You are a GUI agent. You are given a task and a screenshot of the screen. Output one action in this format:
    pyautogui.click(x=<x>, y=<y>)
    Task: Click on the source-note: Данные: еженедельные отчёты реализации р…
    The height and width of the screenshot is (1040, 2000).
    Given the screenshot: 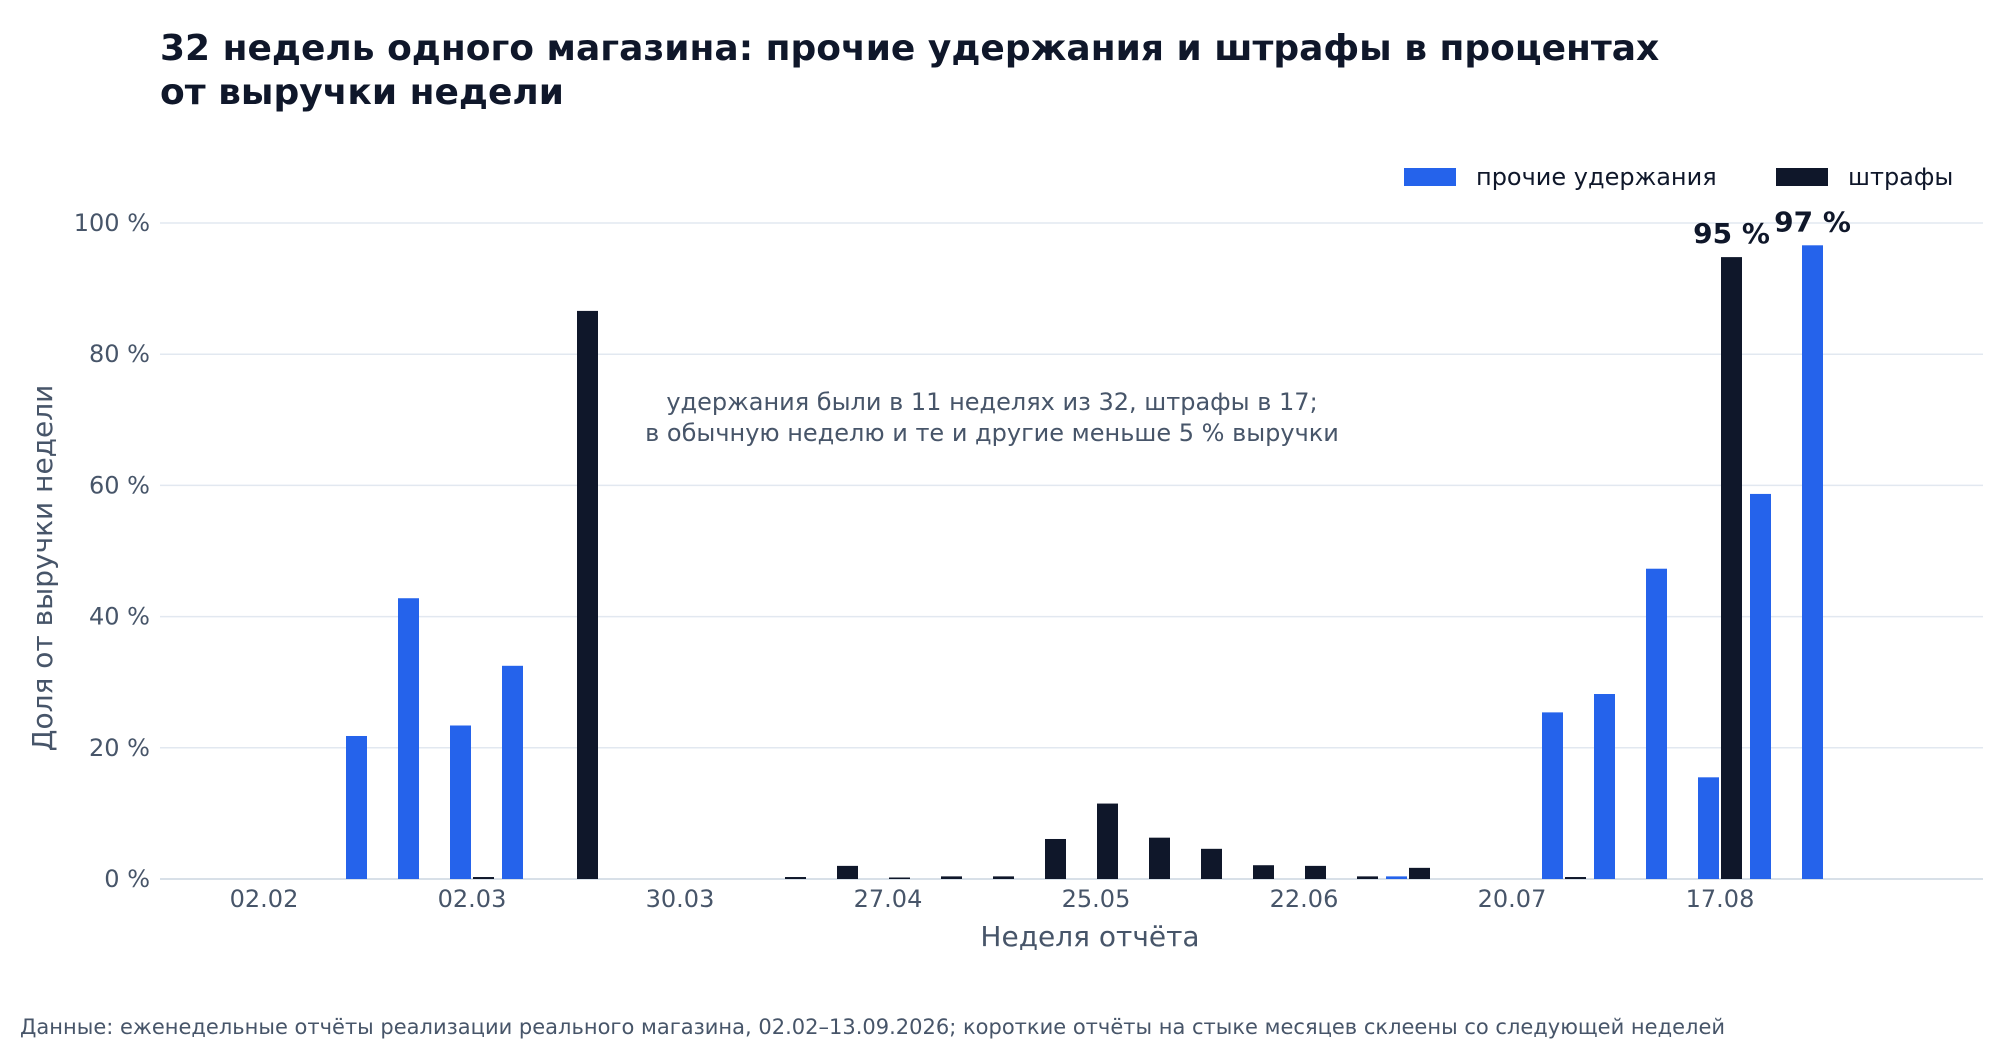 What is the action you would take?
    pyautogui.click(x=872, y=1027)
    